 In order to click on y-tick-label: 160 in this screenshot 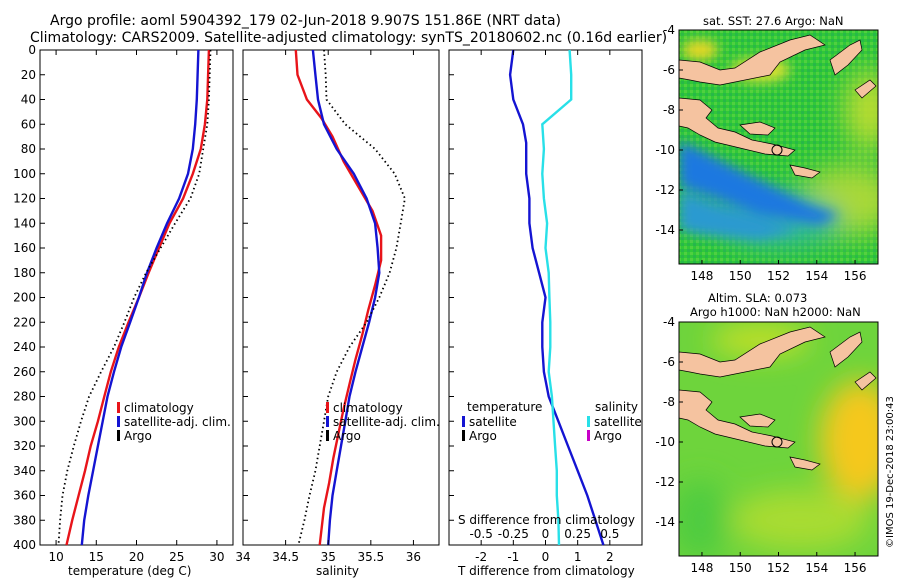, I will do `click(24, 248)`.